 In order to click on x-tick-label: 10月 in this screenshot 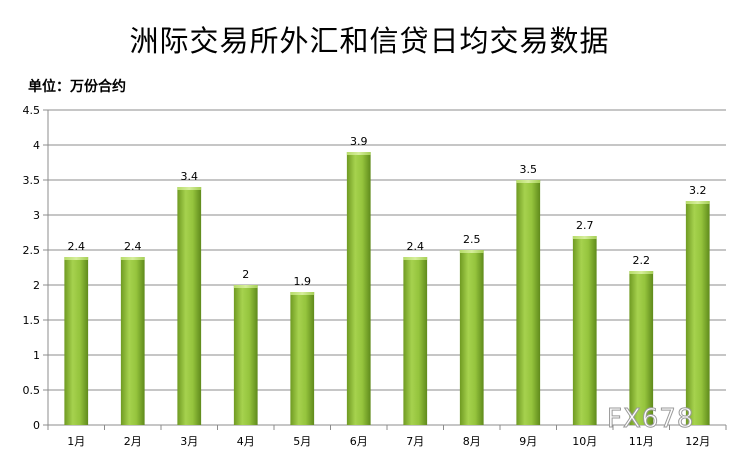, I will do `click(584, 441)`.